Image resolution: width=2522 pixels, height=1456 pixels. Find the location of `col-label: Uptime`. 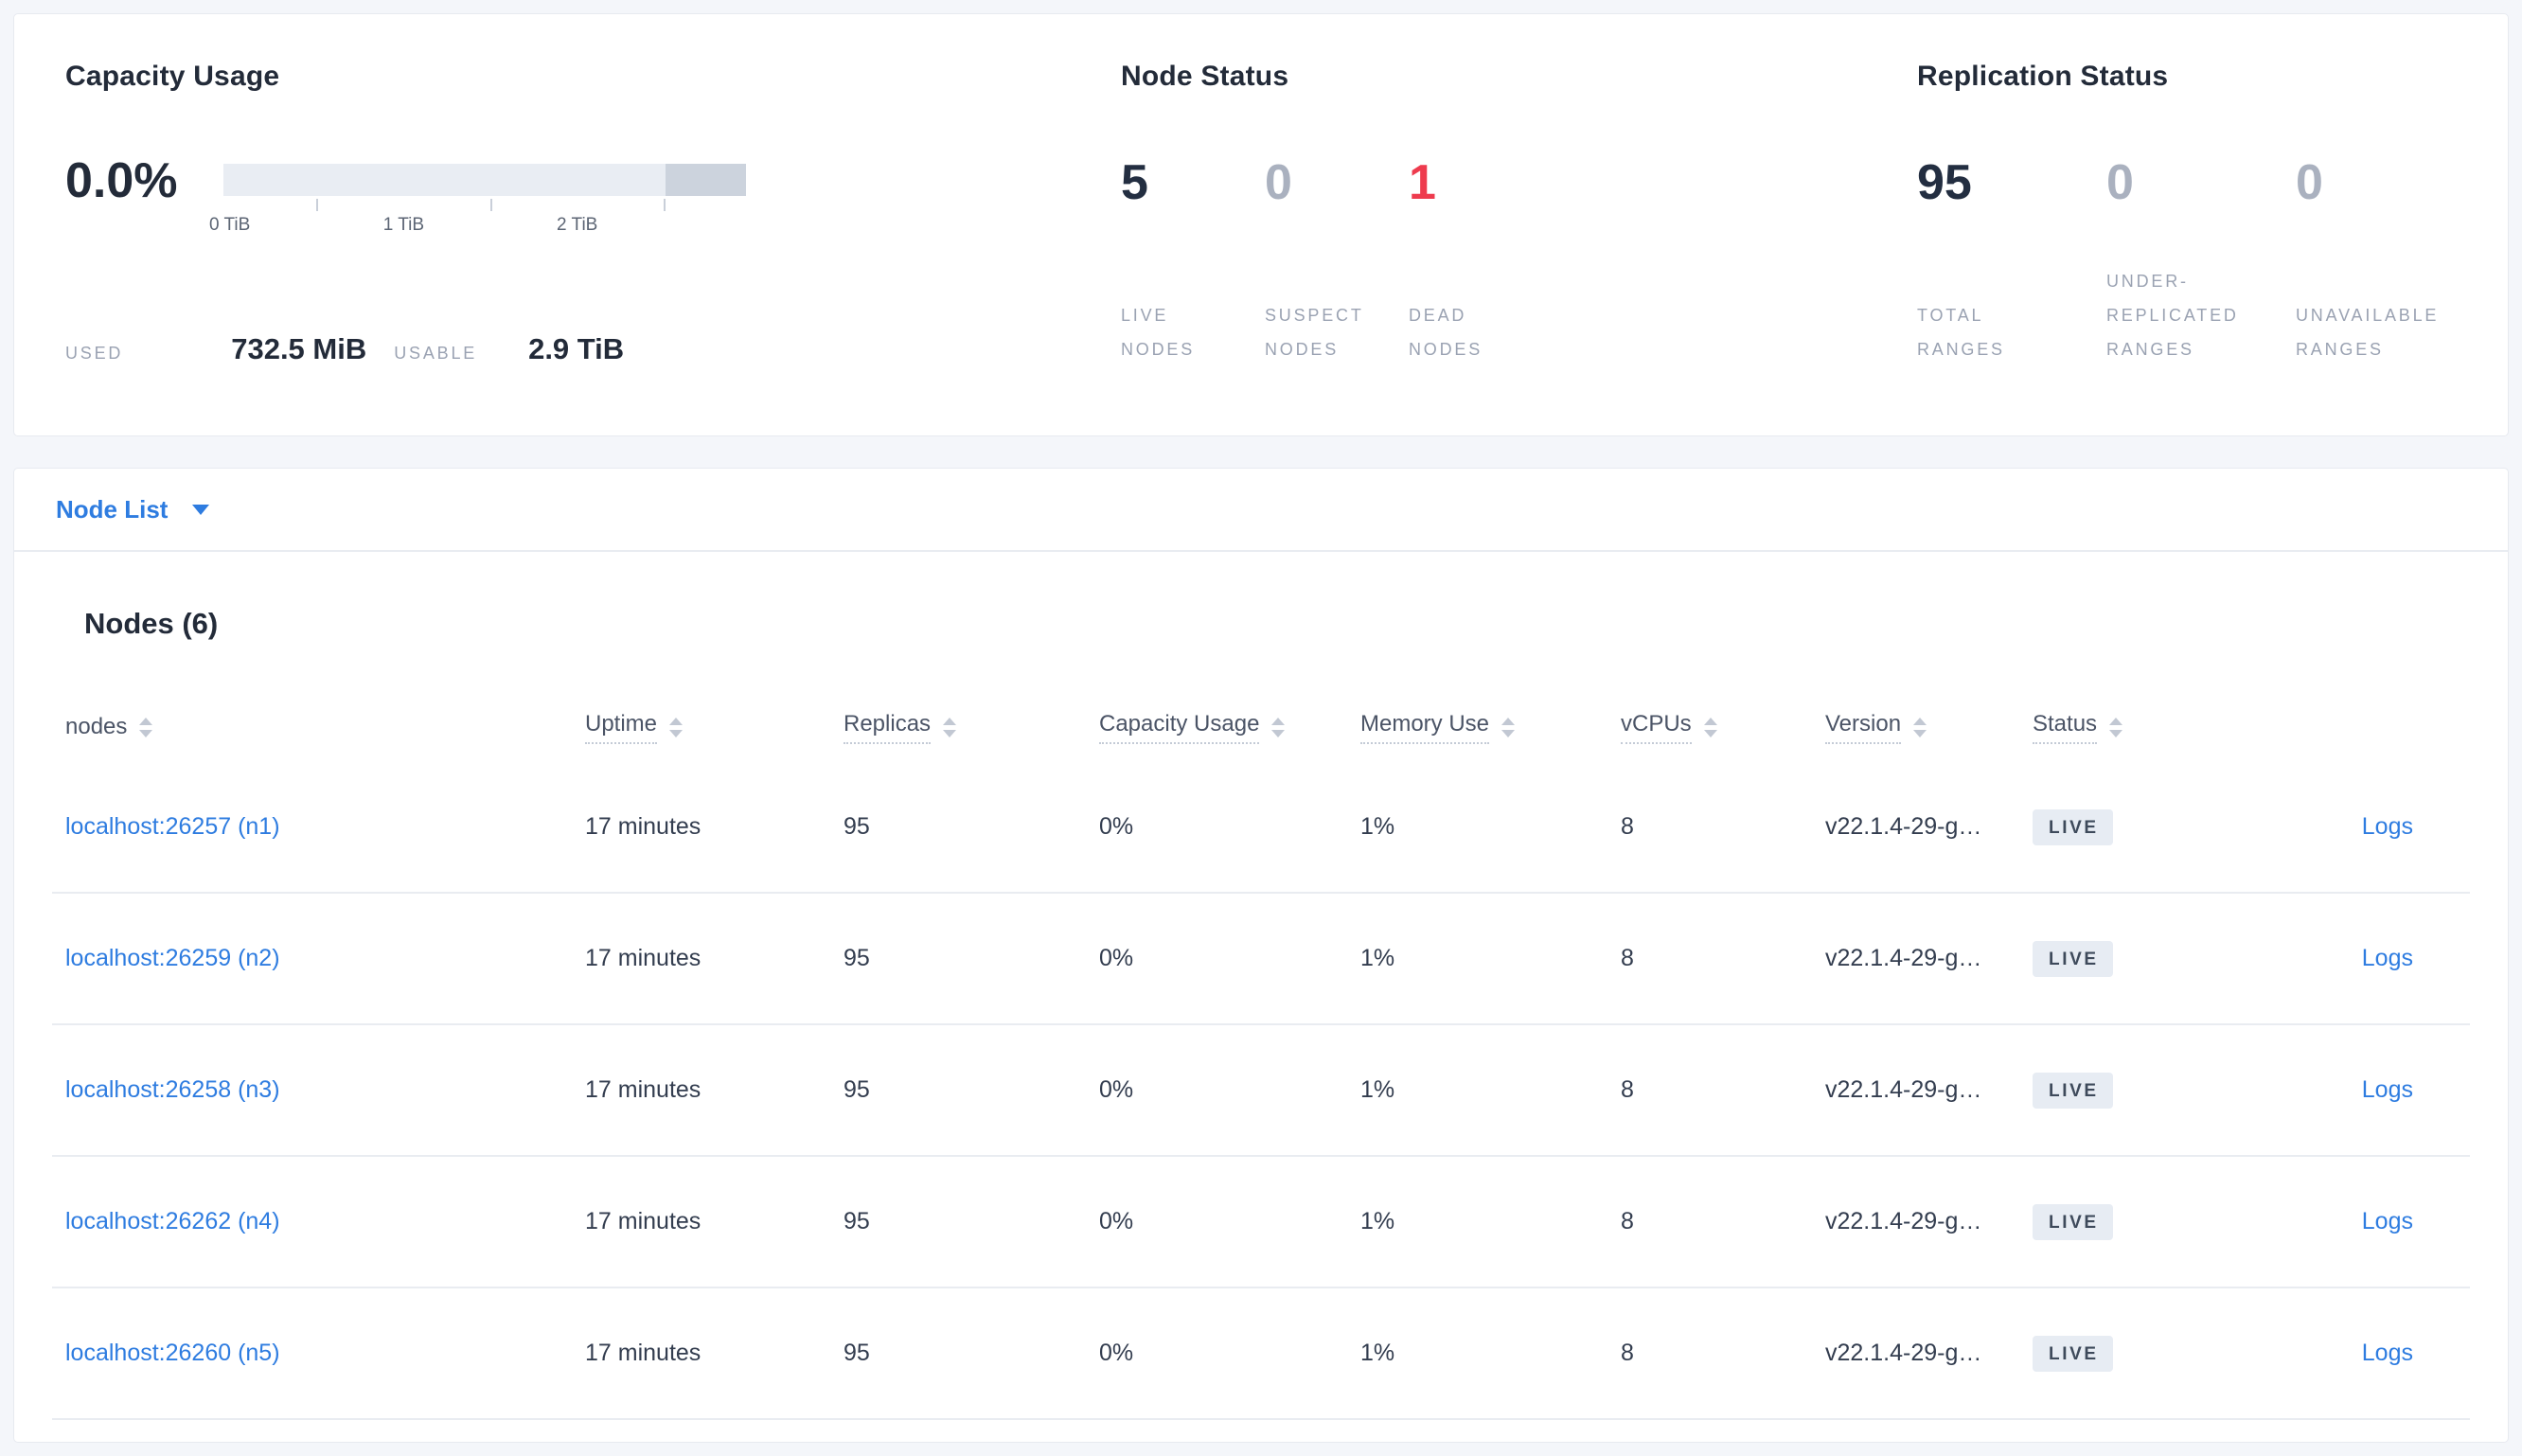

col-label: Uptime is located at coordinates (621, 728).